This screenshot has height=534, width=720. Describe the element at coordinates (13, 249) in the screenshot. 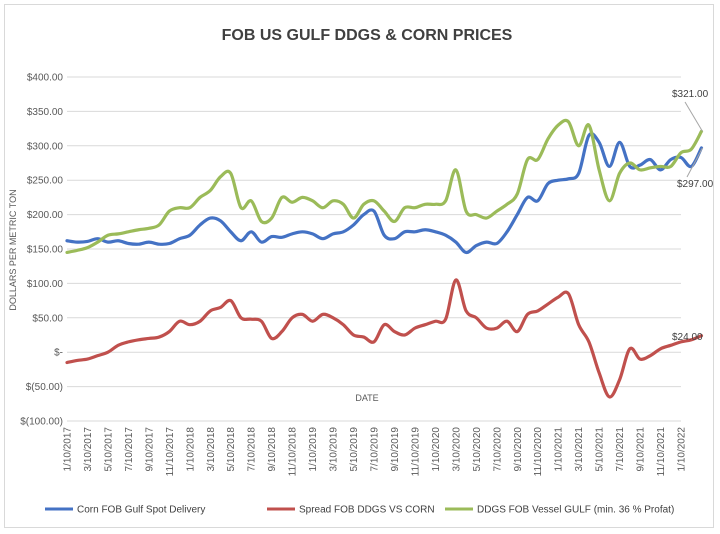

I see `y-axis-label: DOLLARS PER METRIC TON` at that location.